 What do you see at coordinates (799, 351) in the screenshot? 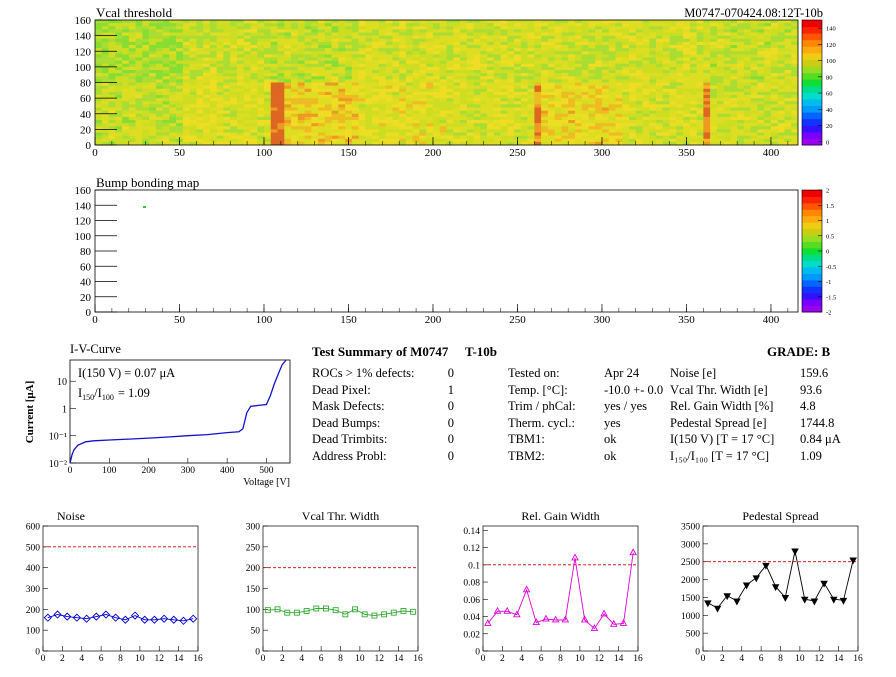
I see `summary-grade: GRADE: B` at bounding box center [799, 351].